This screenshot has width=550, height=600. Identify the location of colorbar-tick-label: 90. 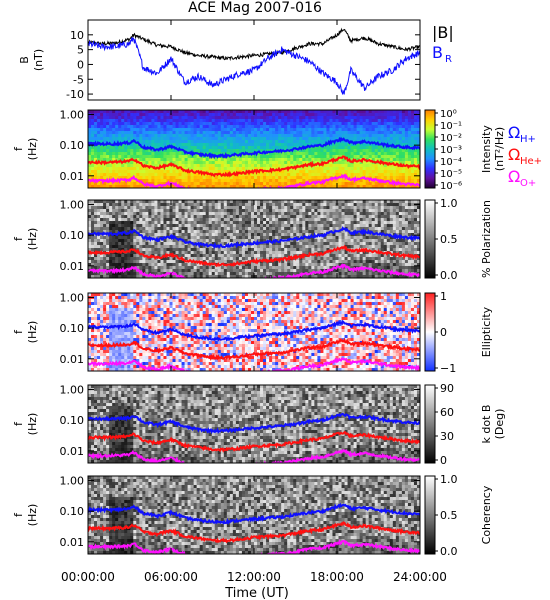
(447, 388).